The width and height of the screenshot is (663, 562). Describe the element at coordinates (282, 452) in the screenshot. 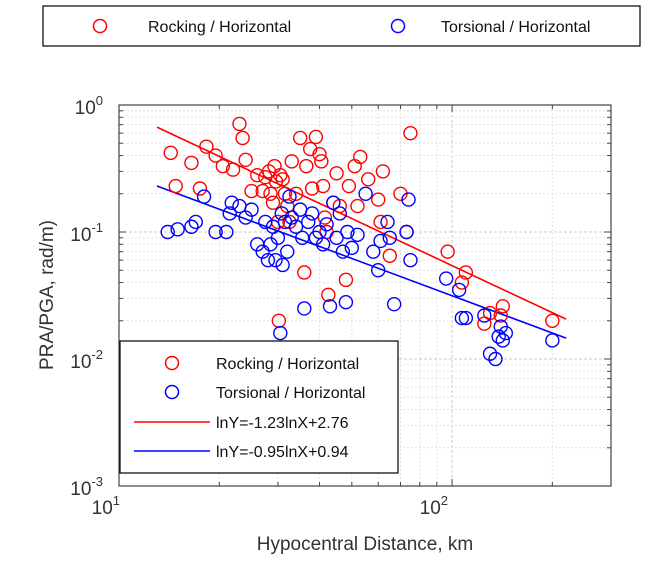

I see `inner-legend-label-blue-fit: lnY=-0.95lnX+0.94` at that location.